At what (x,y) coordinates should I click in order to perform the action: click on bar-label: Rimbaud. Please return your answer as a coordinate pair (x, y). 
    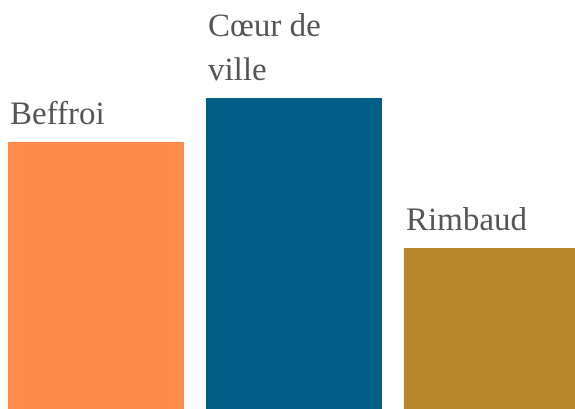
    Looking at the image, I should click on (466, 220).